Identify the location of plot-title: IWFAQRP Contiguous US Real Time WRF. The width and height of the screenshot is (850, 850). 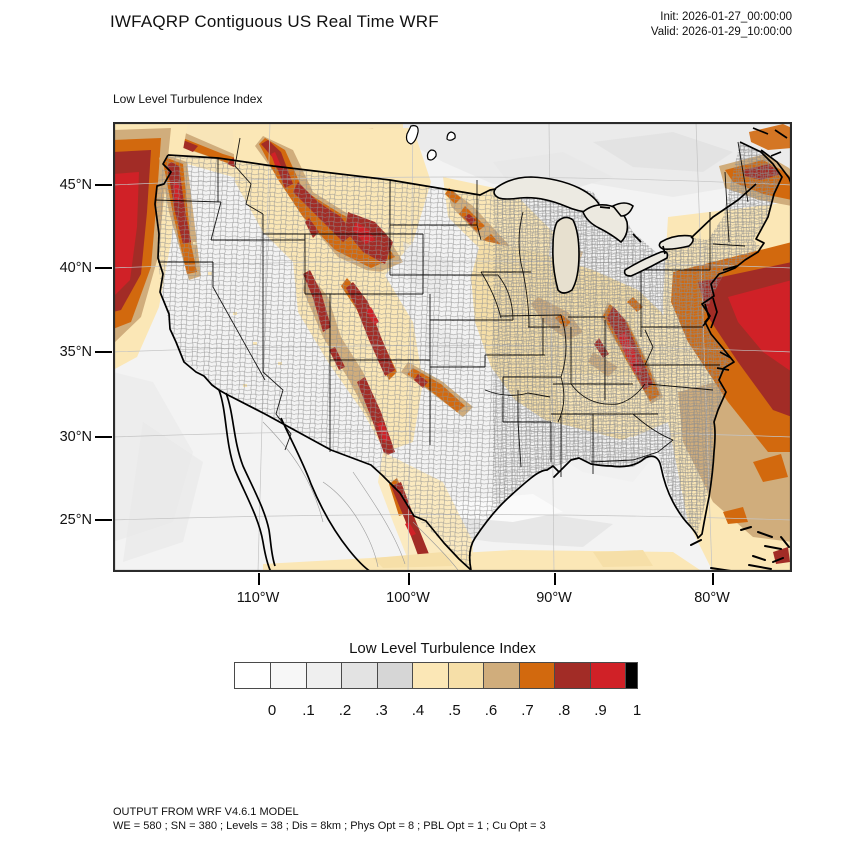
(274, 21).